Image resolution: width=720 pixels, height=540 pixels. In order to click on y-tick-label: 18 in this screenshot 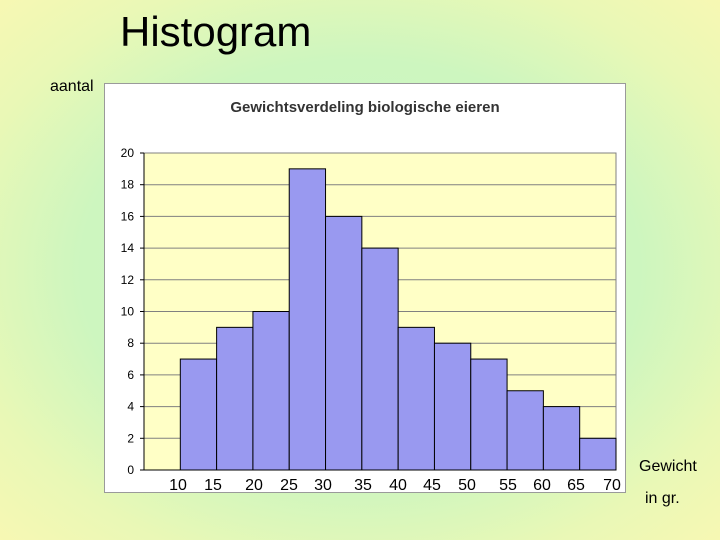, I will do `click(128, 185)`.